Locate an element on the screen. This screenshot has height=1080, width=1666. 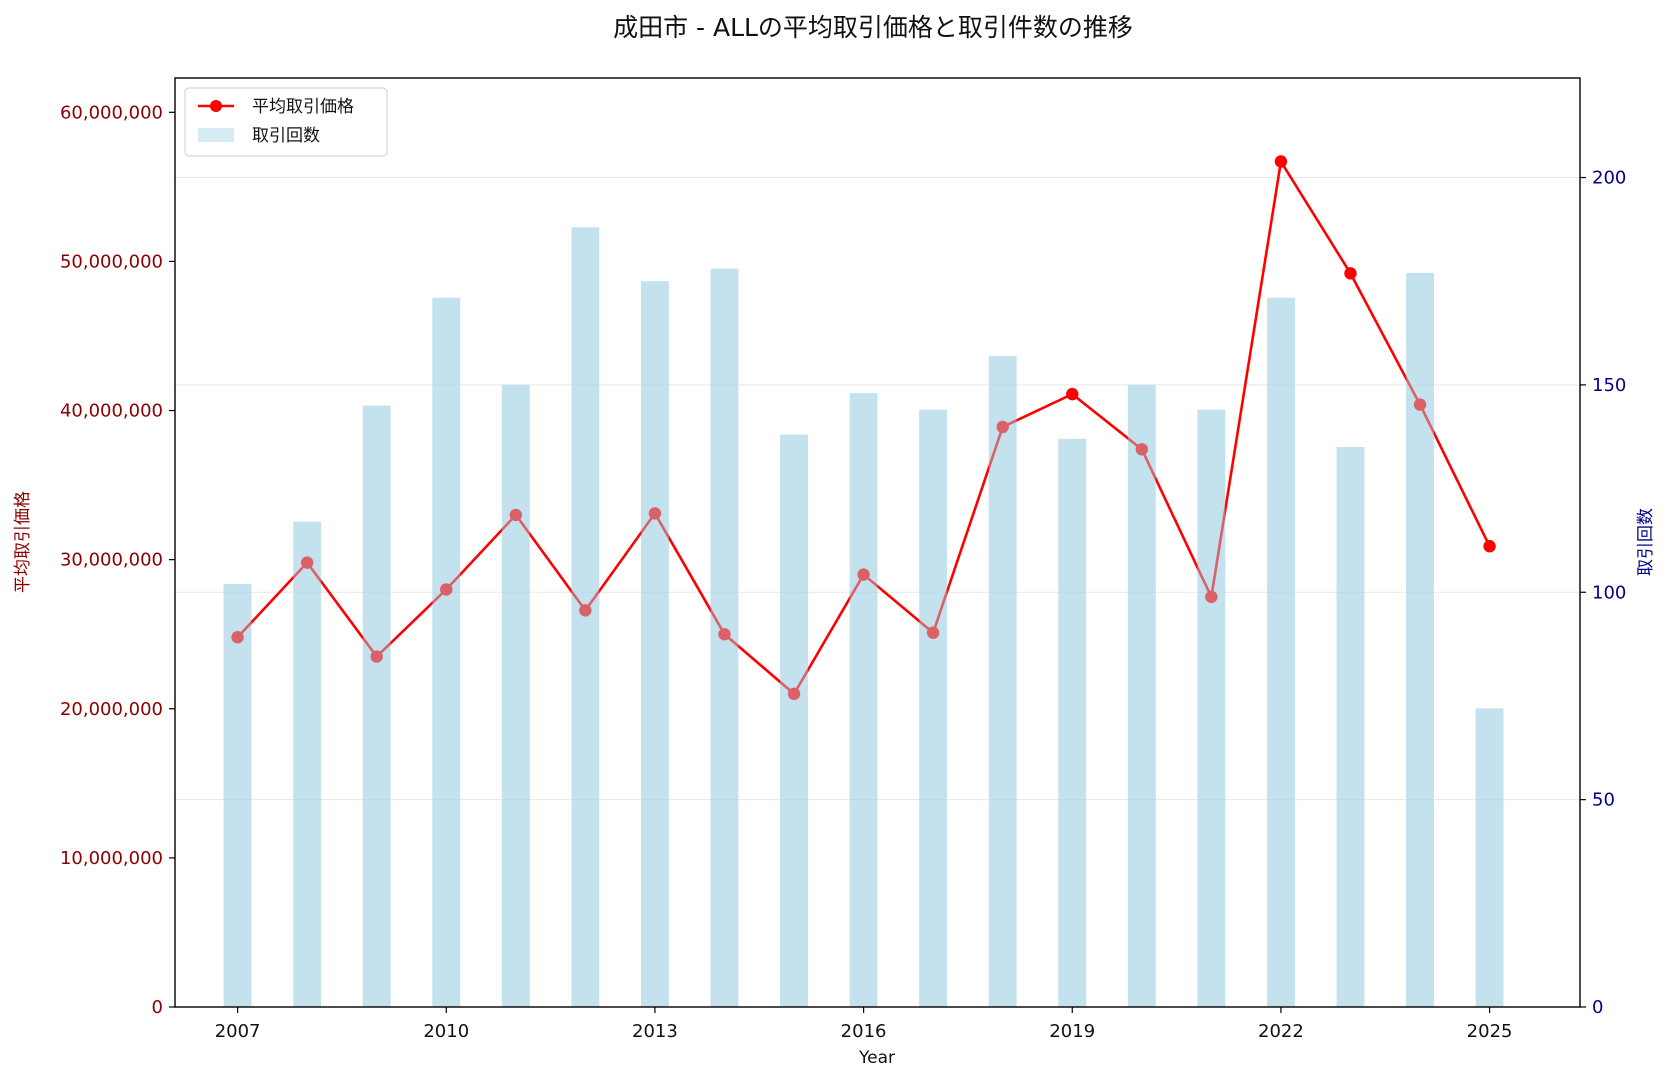
bar-2021 is located at coordinates (1211, 708).